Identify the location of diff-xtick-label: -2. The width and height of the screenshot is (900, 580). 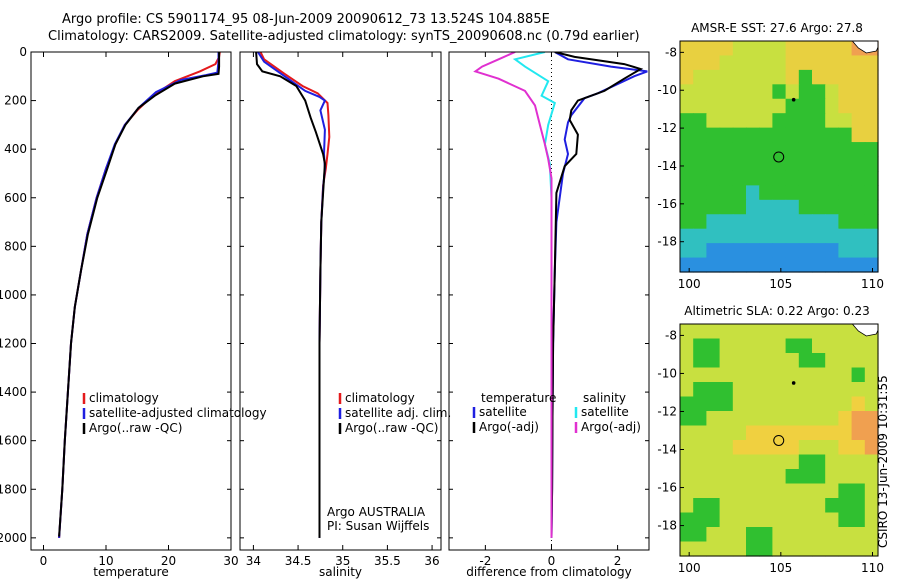
(485, 561).